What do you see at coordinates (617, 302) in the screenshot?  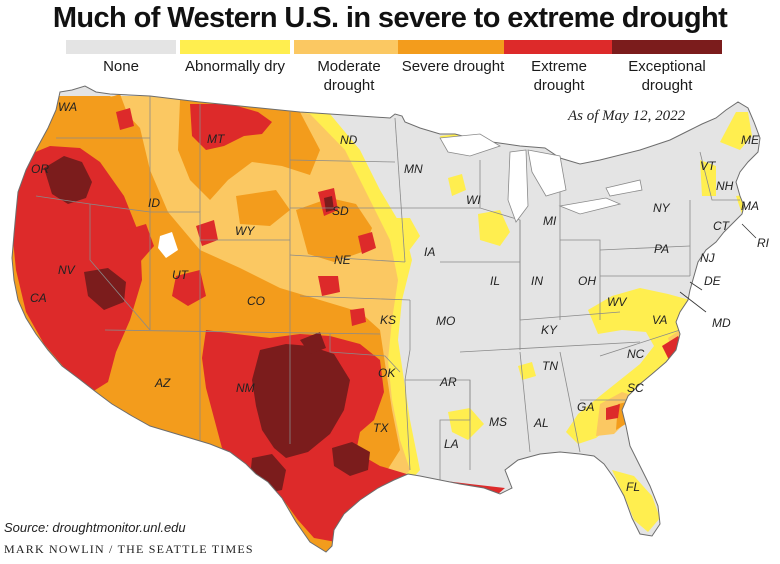 I see `state-label-wv: WV` at bounding box center [617, 302].